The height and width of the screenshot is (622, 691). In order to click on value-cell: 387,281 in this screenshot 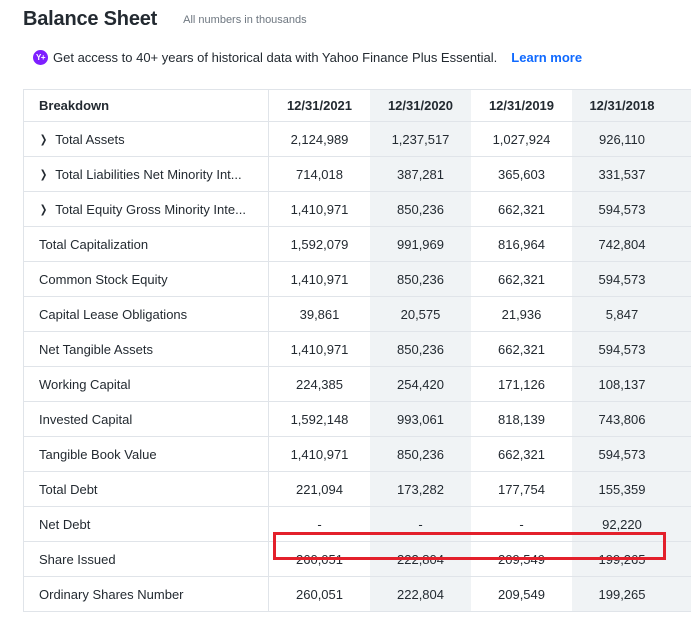, I will do `click(420, 174)`.